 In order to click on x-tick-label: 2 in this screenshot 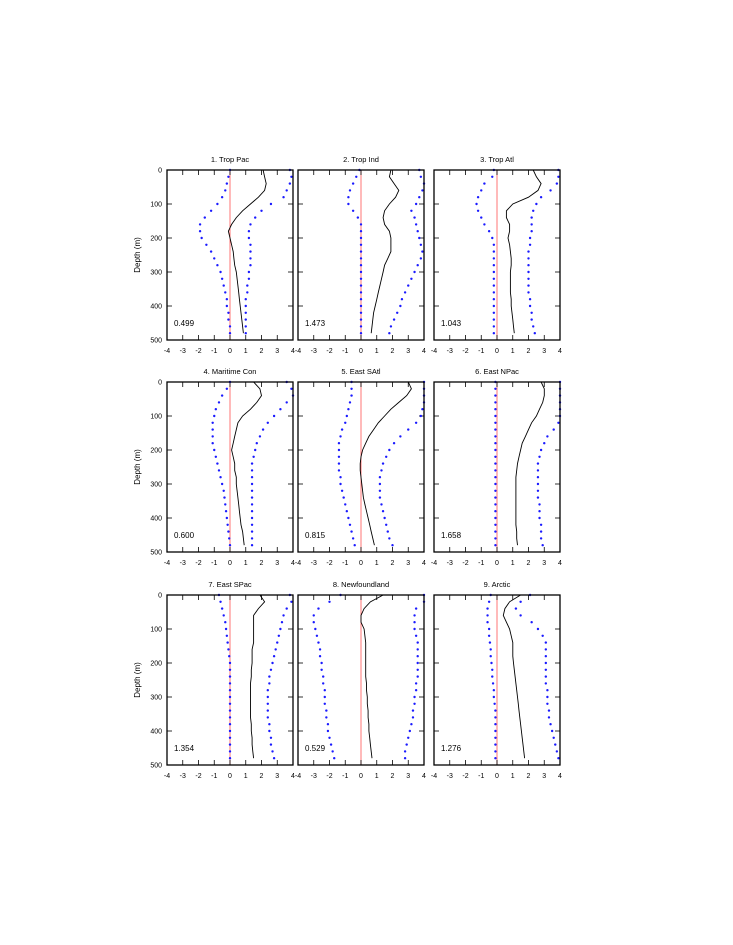, I will do `click(393, 776)`.